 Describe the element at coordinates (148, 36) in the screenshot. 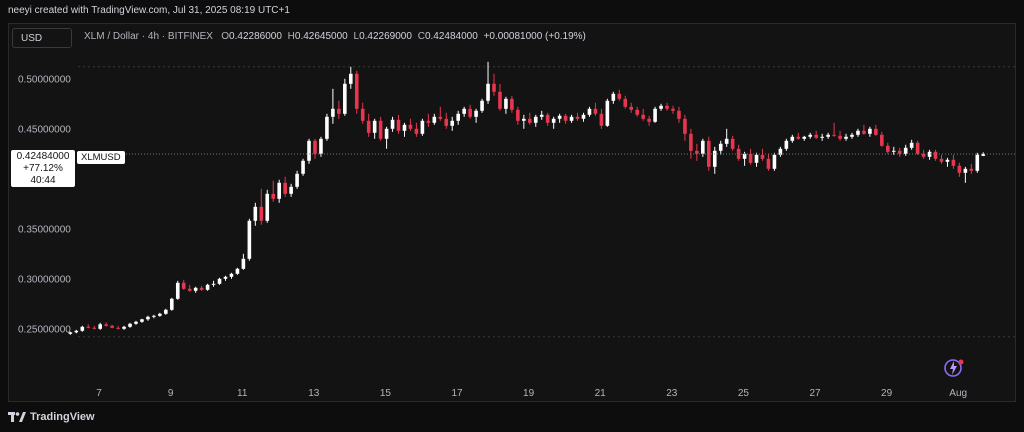

I see `legend-symbol: XLM / Dollar · 4h · BITFINEX` at that location.